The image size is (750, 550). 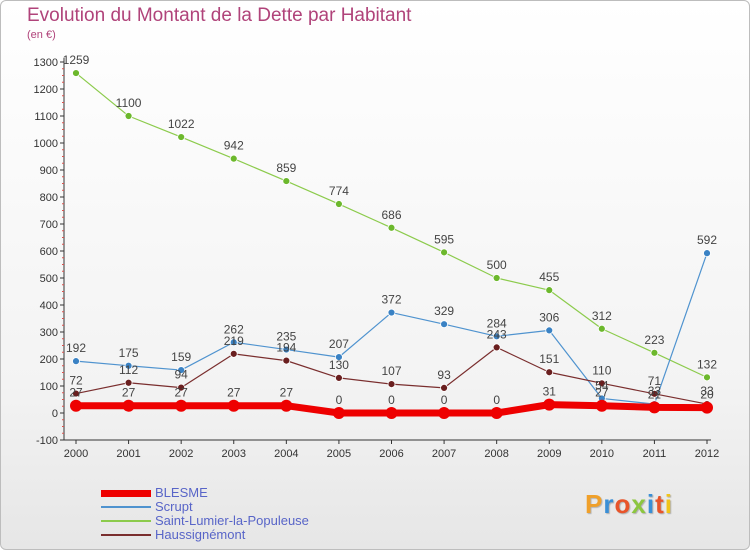 What do you see at coordinates (46, 117) in the screenshot?
I see `y-tick-label: 1100` at bounding box center [46, 117].